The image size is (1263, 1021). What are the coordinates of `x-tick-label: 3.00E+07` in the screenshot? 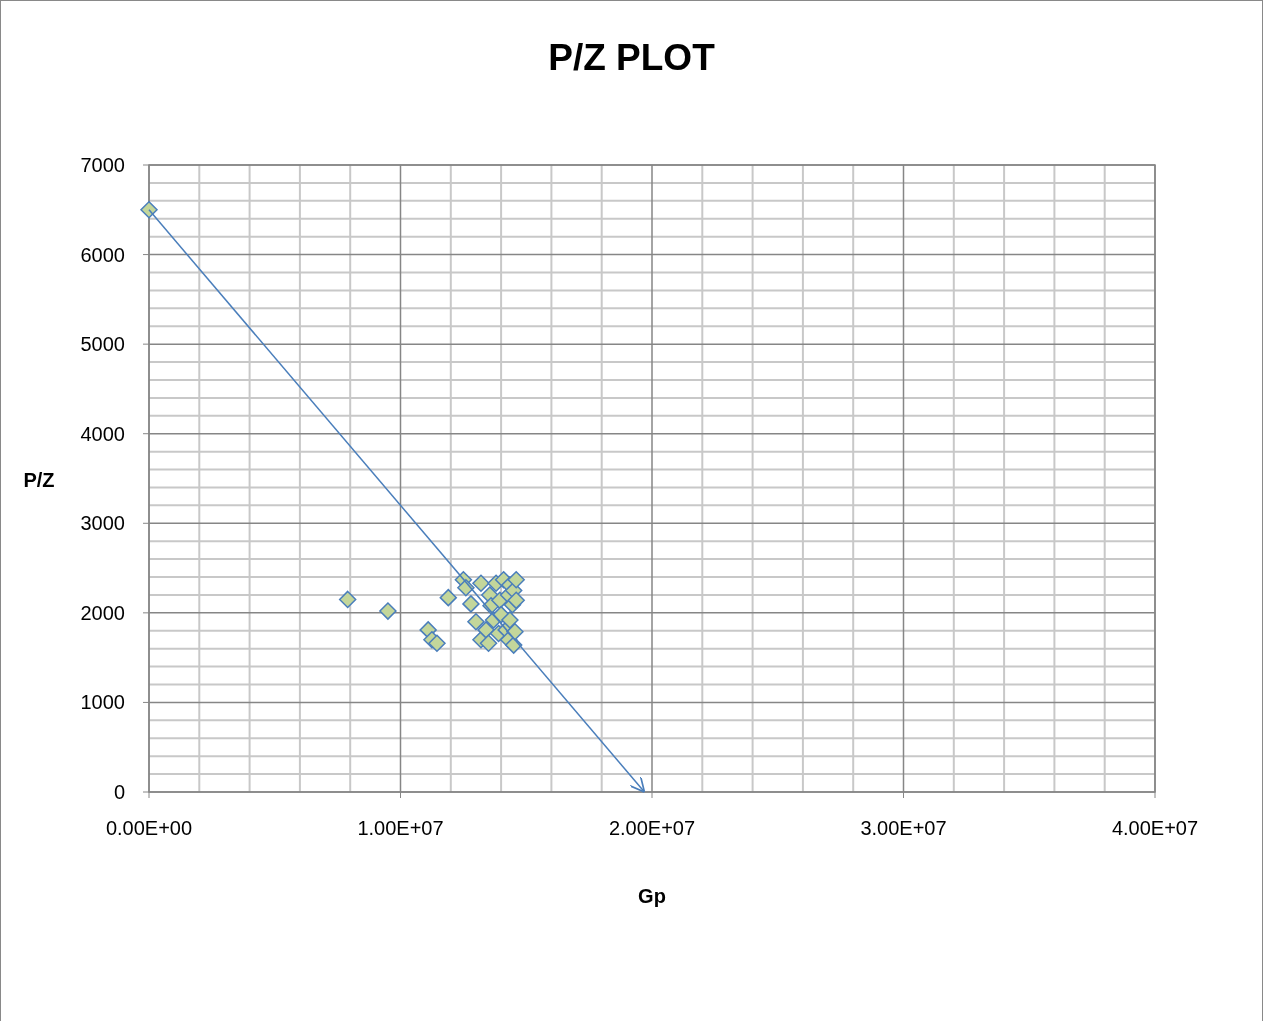 It's located at (903, 828).